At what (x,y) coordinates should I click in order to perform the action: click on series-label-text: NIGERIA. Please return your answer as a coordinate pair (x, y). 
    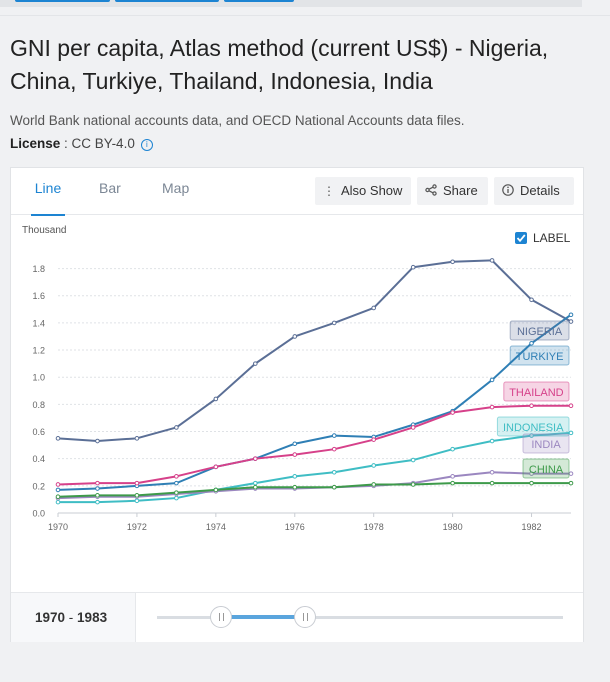
    Looking at the image, I should click on (540, 332).